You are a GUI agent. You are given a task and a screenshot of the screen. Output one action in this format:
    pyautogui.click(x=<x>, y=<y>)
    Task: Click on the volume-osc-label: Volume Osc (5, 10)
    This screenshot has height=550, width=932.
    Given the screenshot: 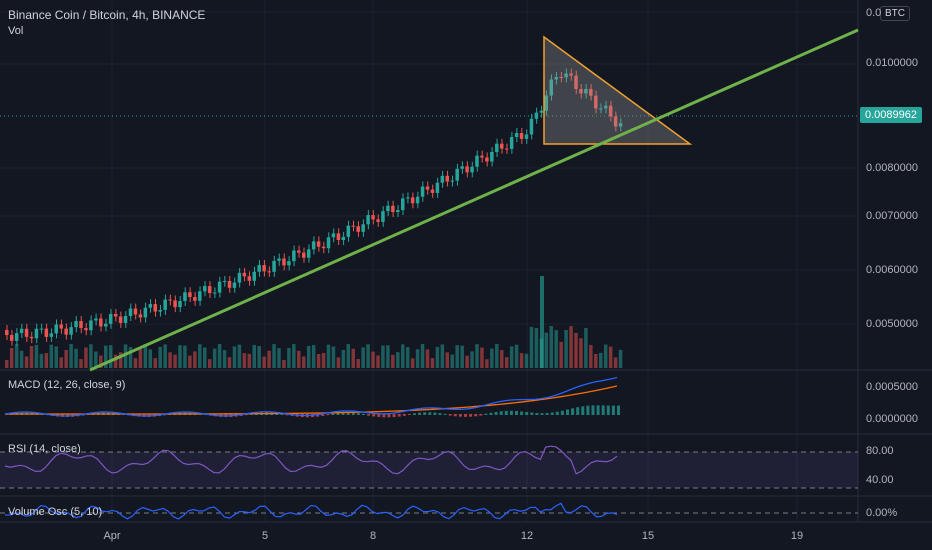 What is the action you would take?
    pyautogui.click(x=55, y=512)
    